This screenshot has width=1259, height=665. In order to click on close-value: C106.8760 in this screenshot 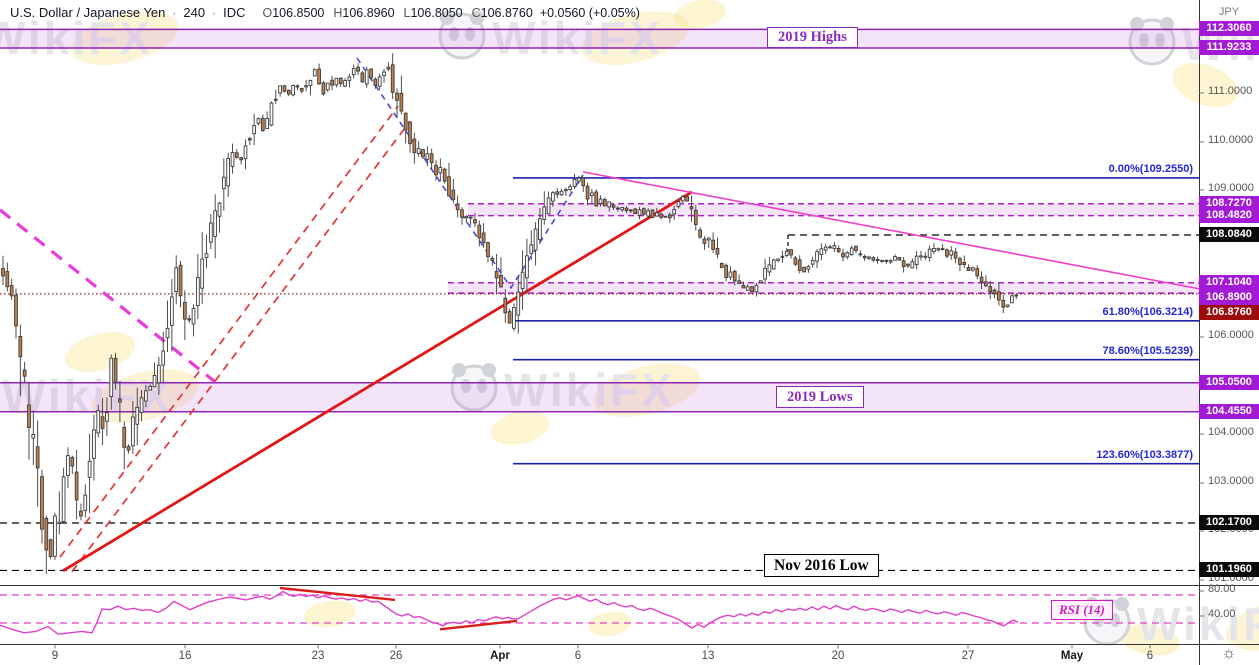, I will do `click(502, 13)`.